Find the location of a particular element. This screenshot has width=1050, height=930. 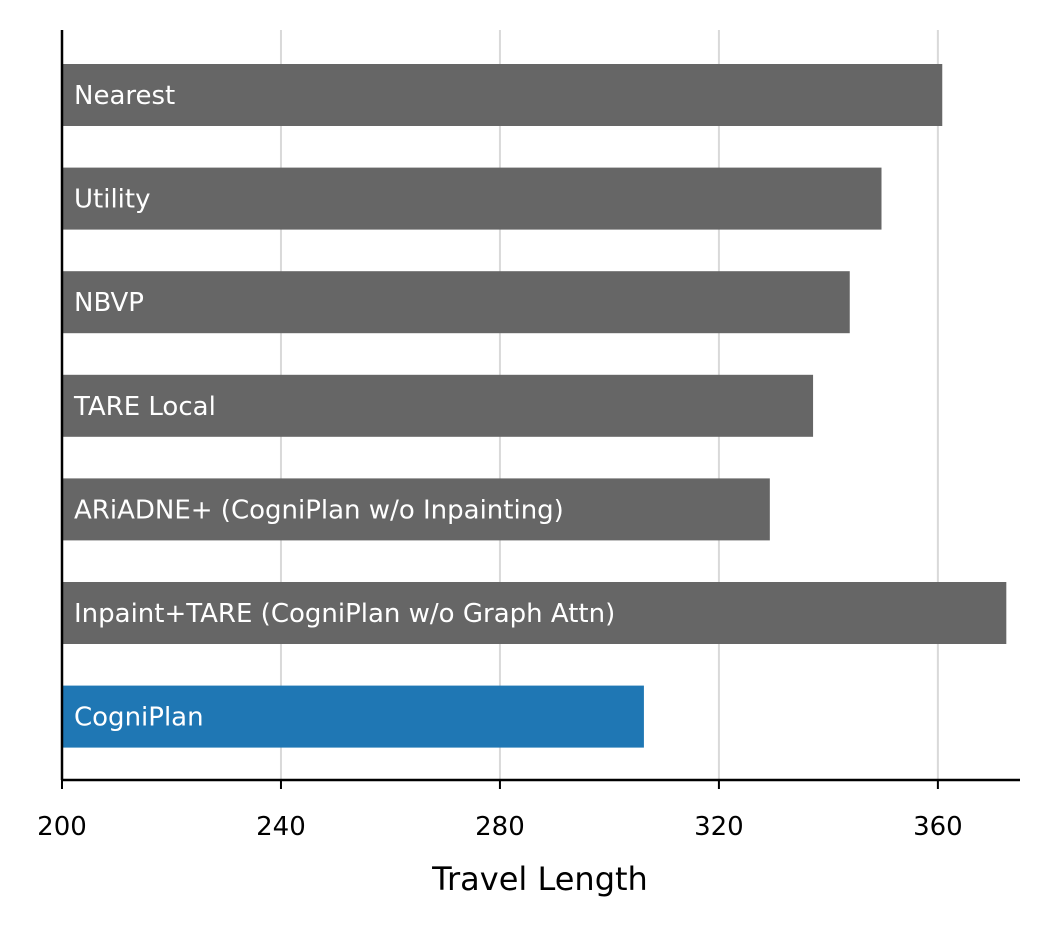

bar-label-0: Nearest is located at coordinates (124, 96).